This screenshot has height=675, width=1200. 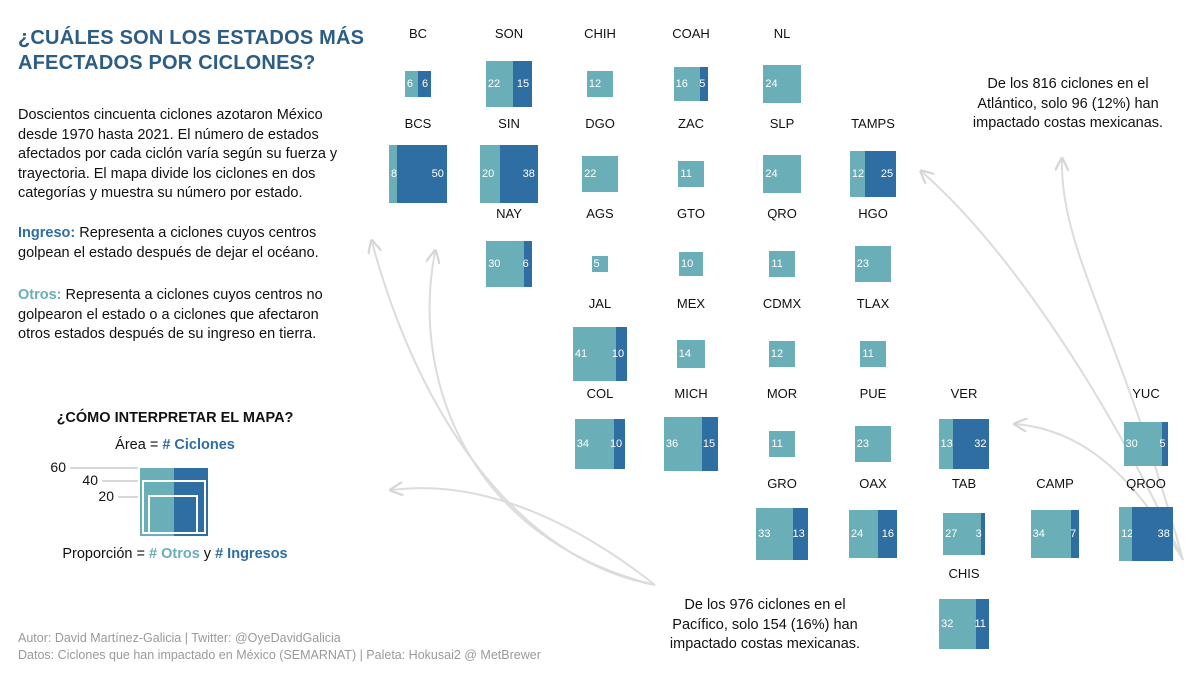 I want to click on otros-value: 22, so click(x=590, y=173).